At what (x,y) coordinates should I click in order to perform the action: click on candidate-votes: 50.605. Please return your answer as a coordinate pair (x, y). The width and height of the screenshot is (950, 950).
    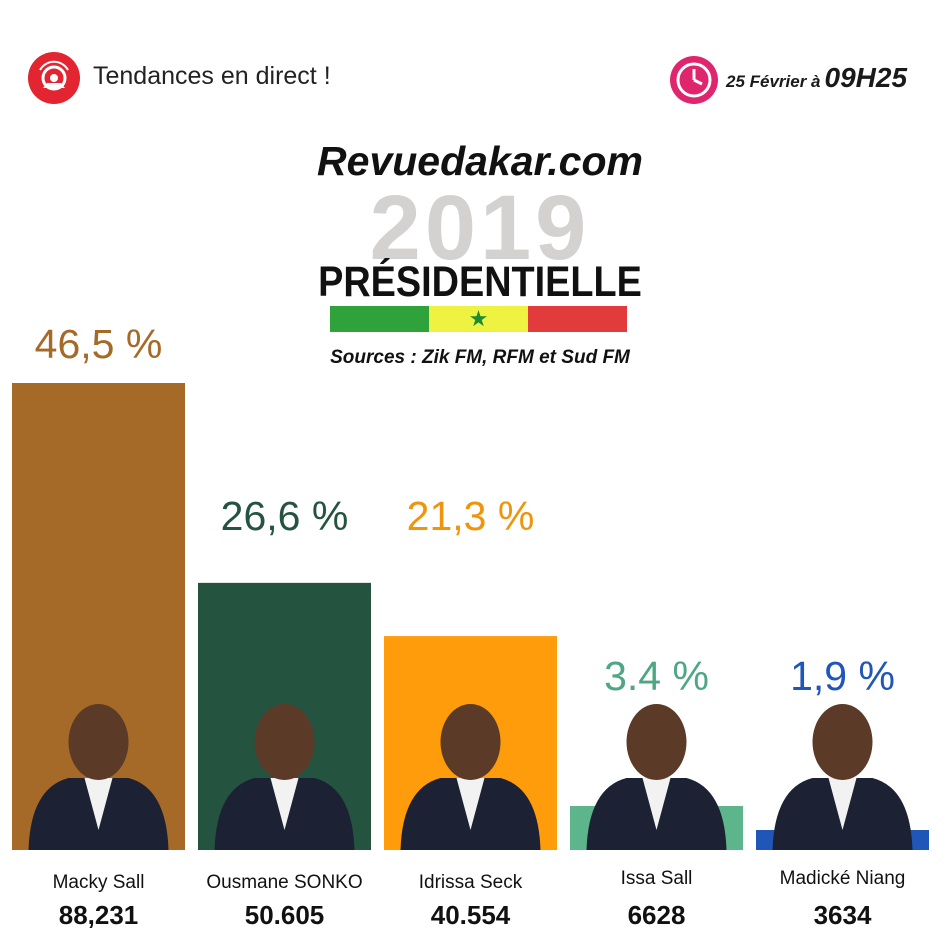
    Looking at the image, I should click on (285, 915).